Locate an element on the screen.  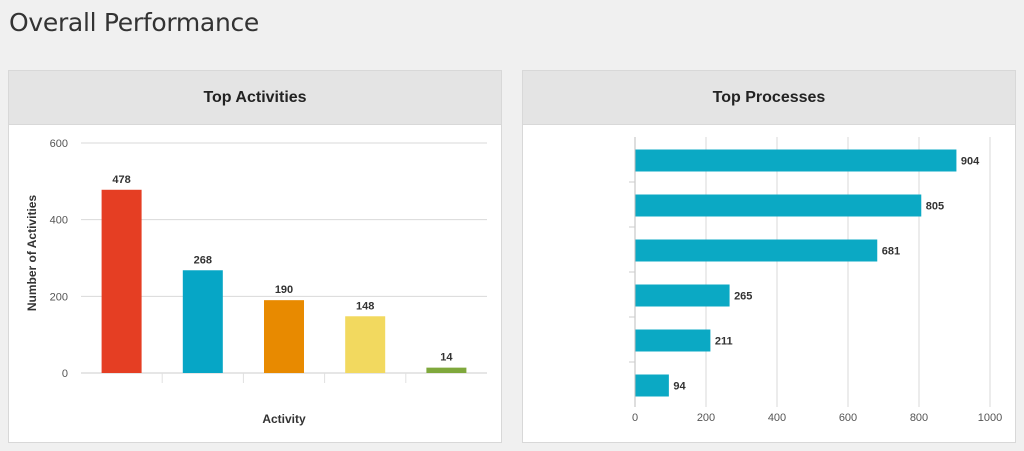
page-title: Overall Performance is located at coordinates (134, 22).